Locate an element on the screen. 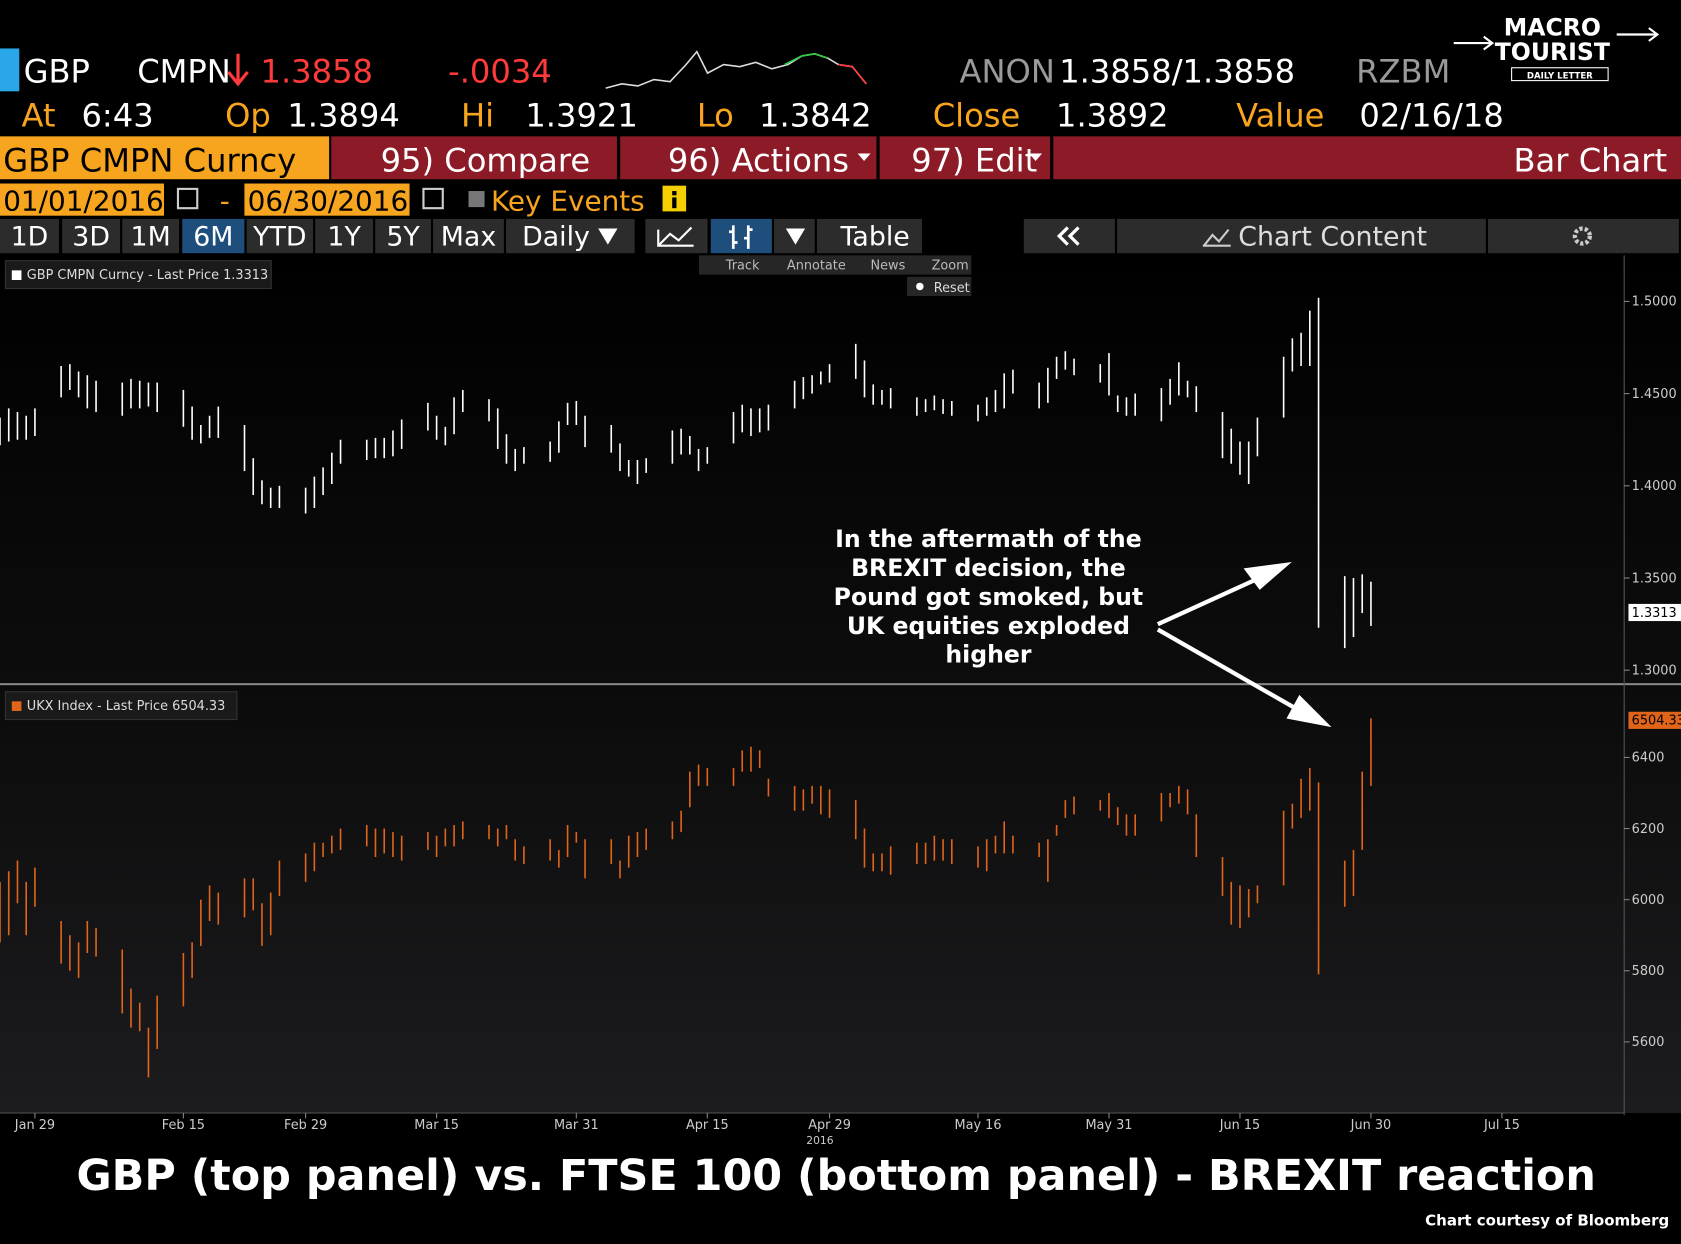 Image resolution: width=1681 pixels, height=1244 pixels. collapse-icon is located at coordinates (1068, 236).